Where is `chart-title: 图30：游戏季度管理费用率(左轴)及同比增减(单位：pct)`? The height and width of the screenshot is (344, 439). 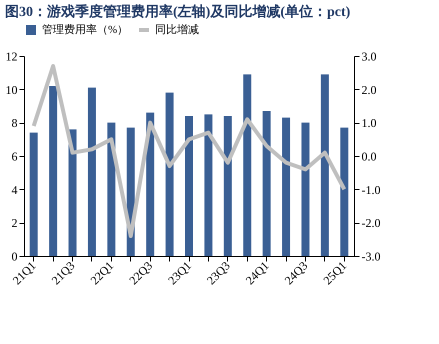
chart-title: 图30：游戏季度管理费用率(左轴)及同比增减(单位：pct) is located at coordinates (178, 11).